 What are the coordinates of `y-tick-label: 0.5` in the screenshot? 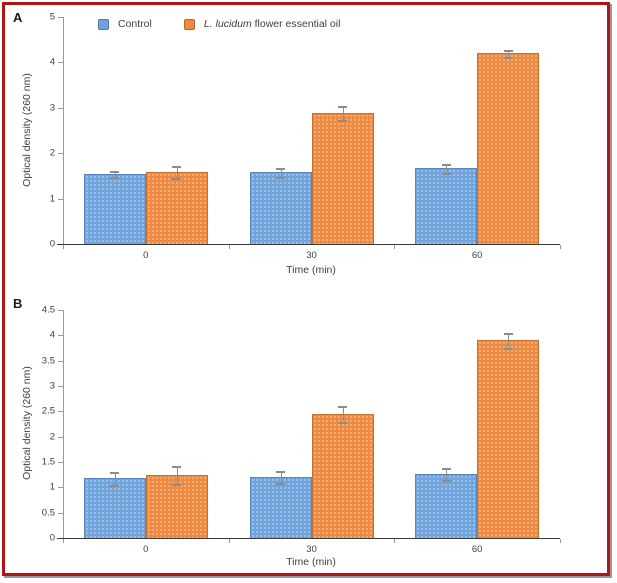 It's located at (48, 513).